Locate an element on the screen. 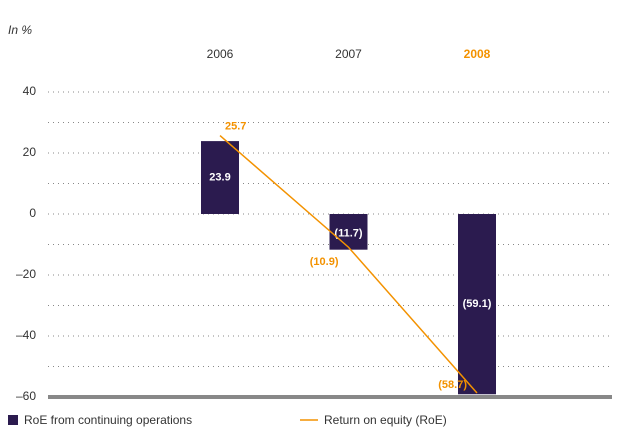  legend-swatch is located at coordinates (13, 420).